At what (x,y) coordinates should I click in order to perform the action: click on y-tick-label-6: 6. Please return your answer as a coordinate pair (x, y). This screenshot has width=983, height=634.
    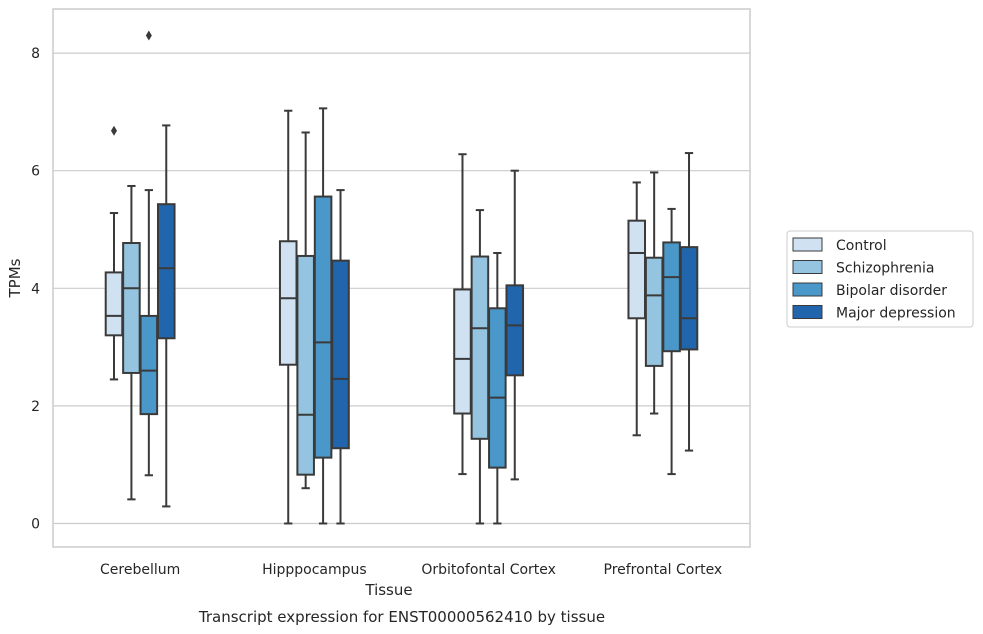
    Looking at the image, I should click on (35, 172).